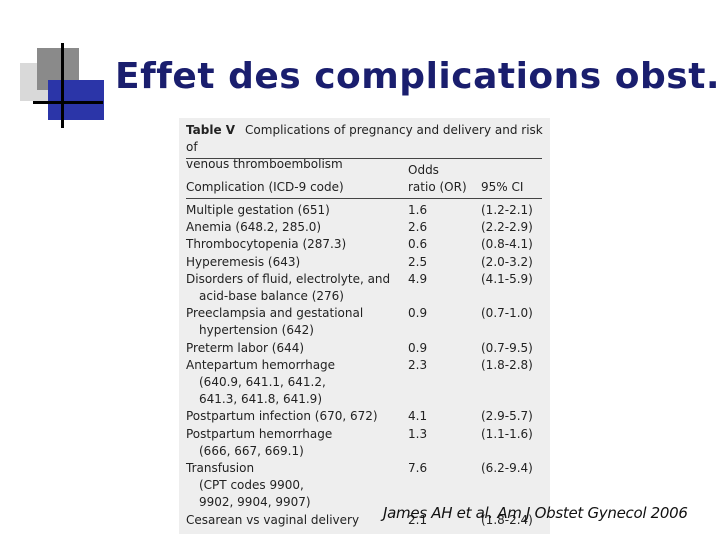 This screenshot has width=720, height=540. What do you see at coordinates (258, 210) in the screenshot?
I see `cell-complication: Multiple gestation (651)` at bounding box center [258, 210].